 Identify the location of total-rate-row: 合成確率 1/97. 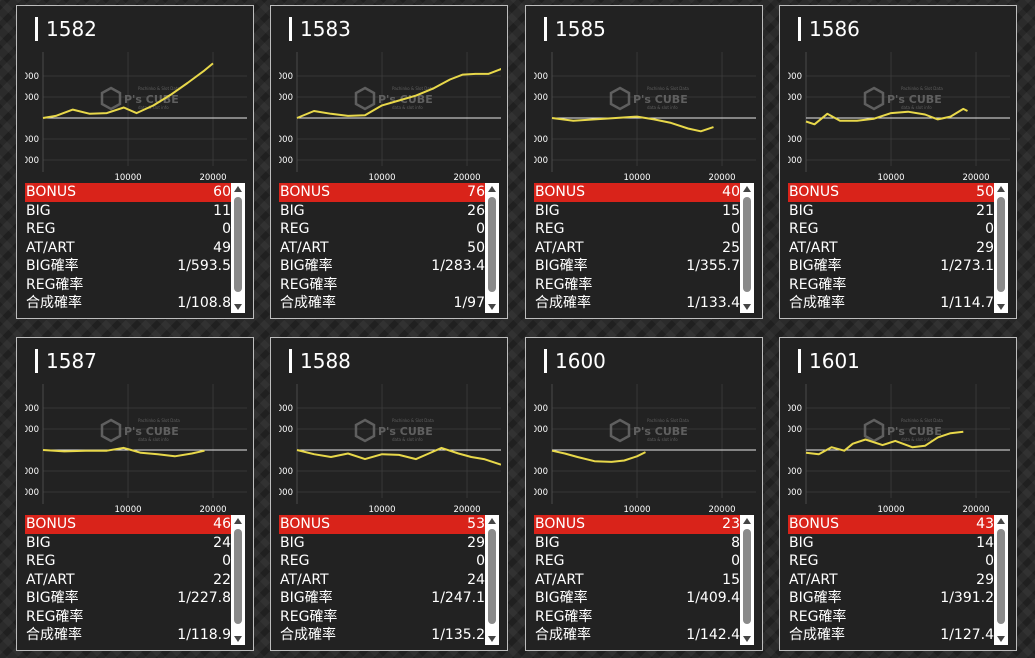
(383, 303).